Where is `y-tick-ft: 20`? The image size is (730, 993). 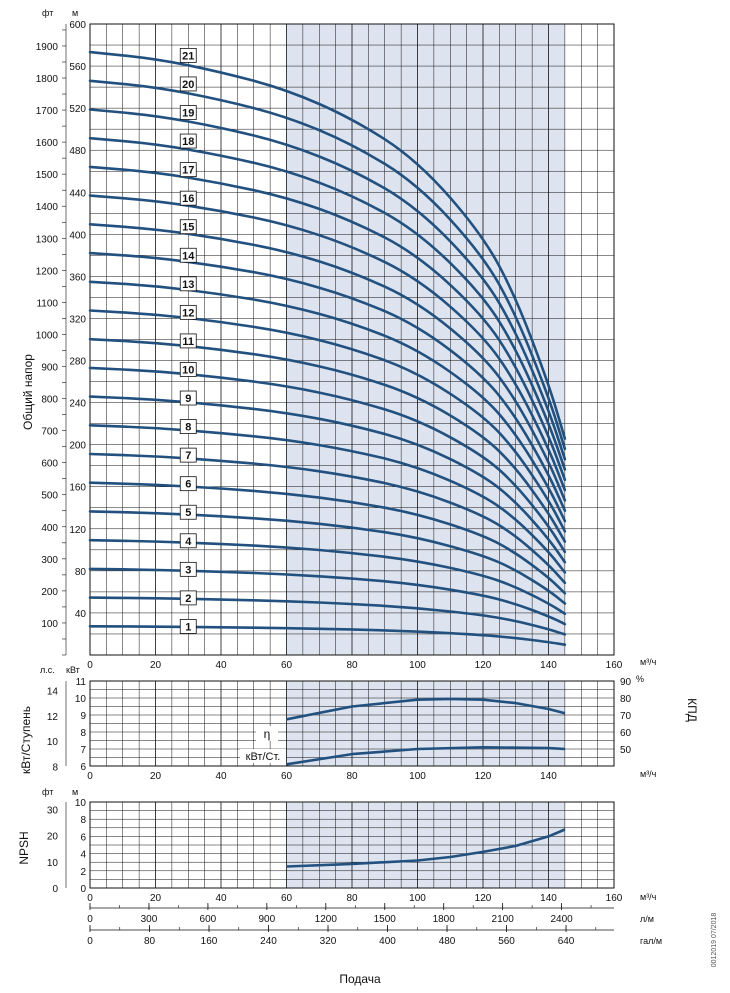
y-tick-ft: 20 is located at coordinates (53, 837).